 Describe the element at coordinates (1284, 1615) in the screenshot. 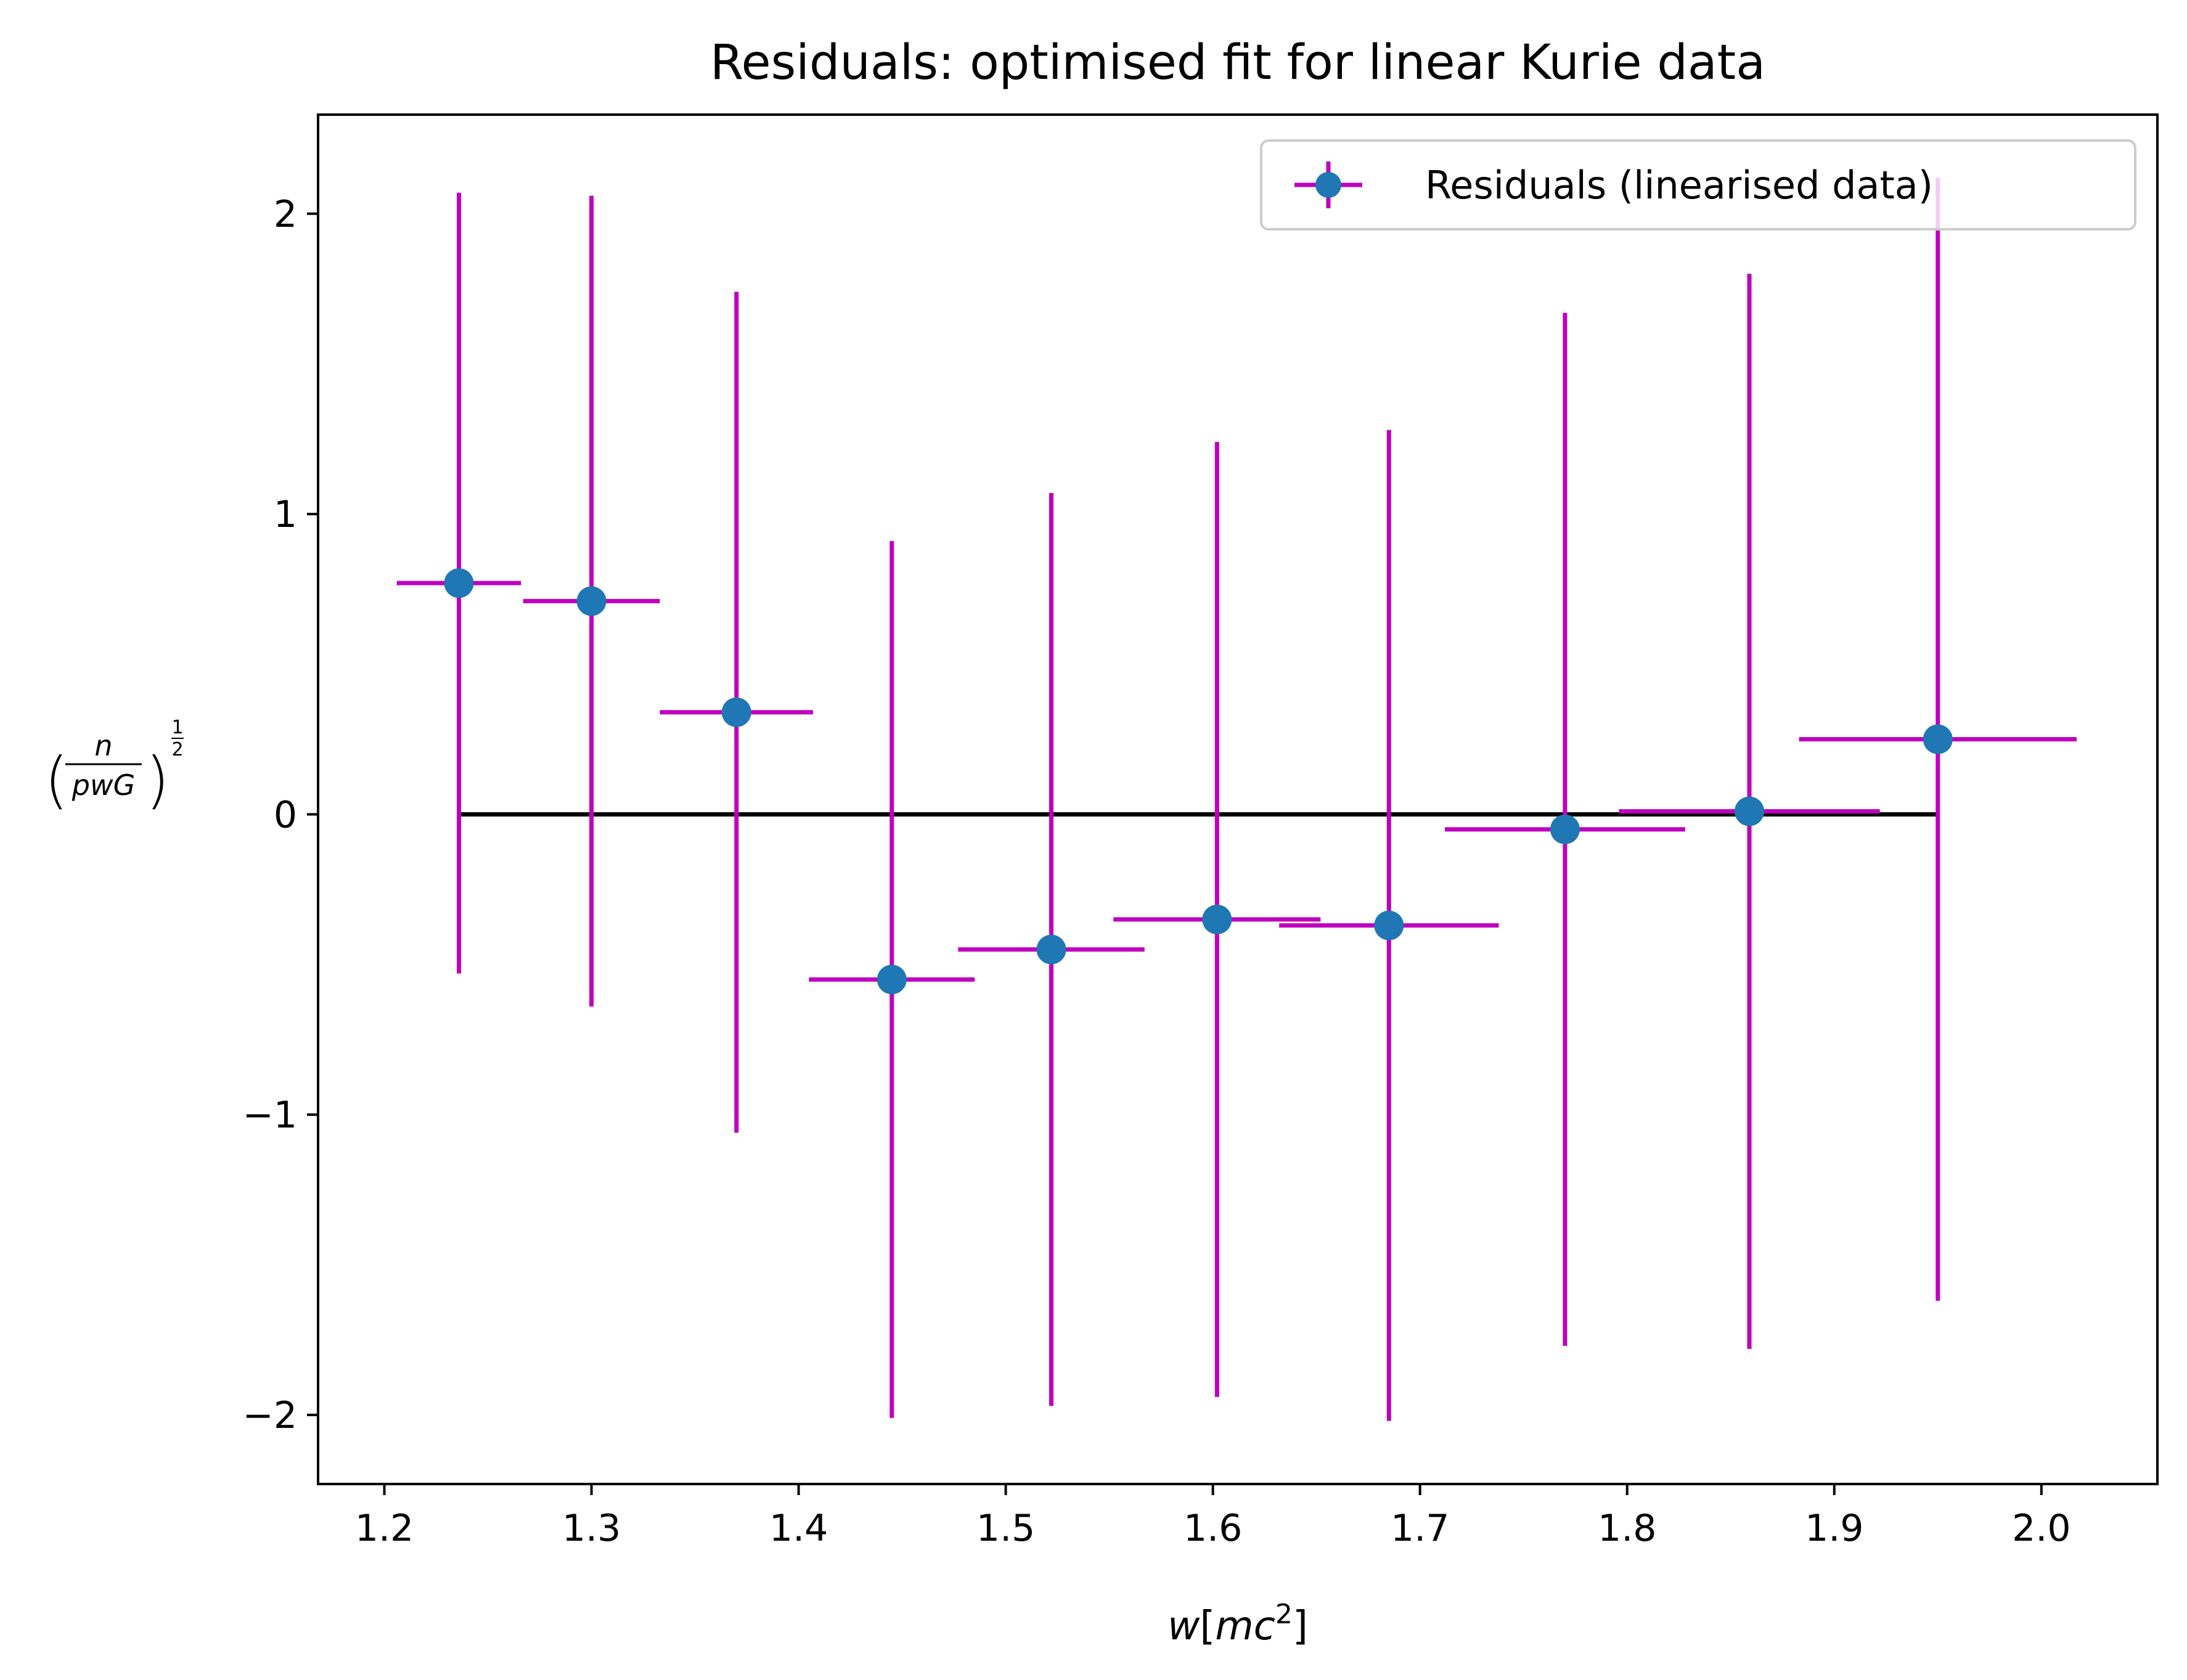

I see `x-label-sup: 2` at that location.